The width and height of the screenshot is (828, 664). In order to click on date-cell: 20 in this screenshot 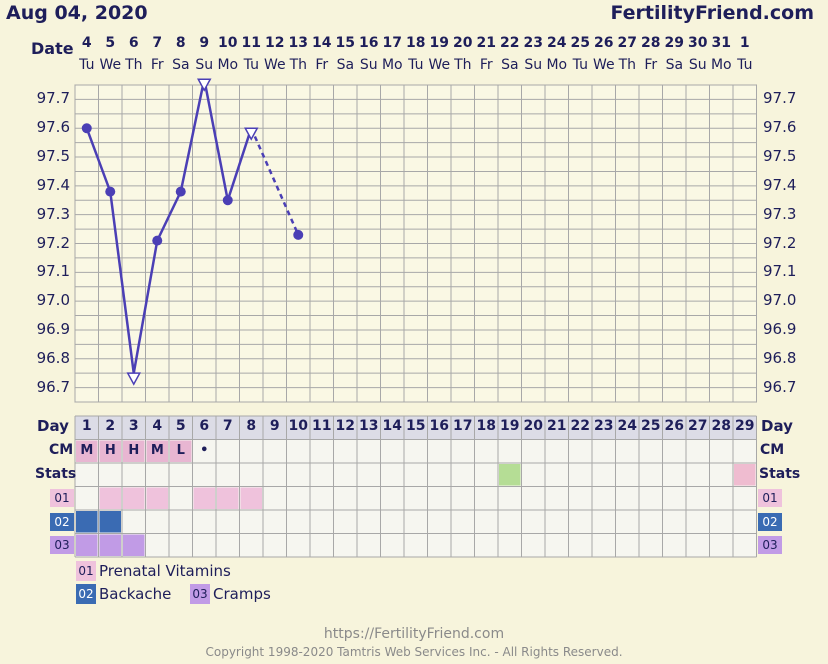, I will do `click(463, 43)`.